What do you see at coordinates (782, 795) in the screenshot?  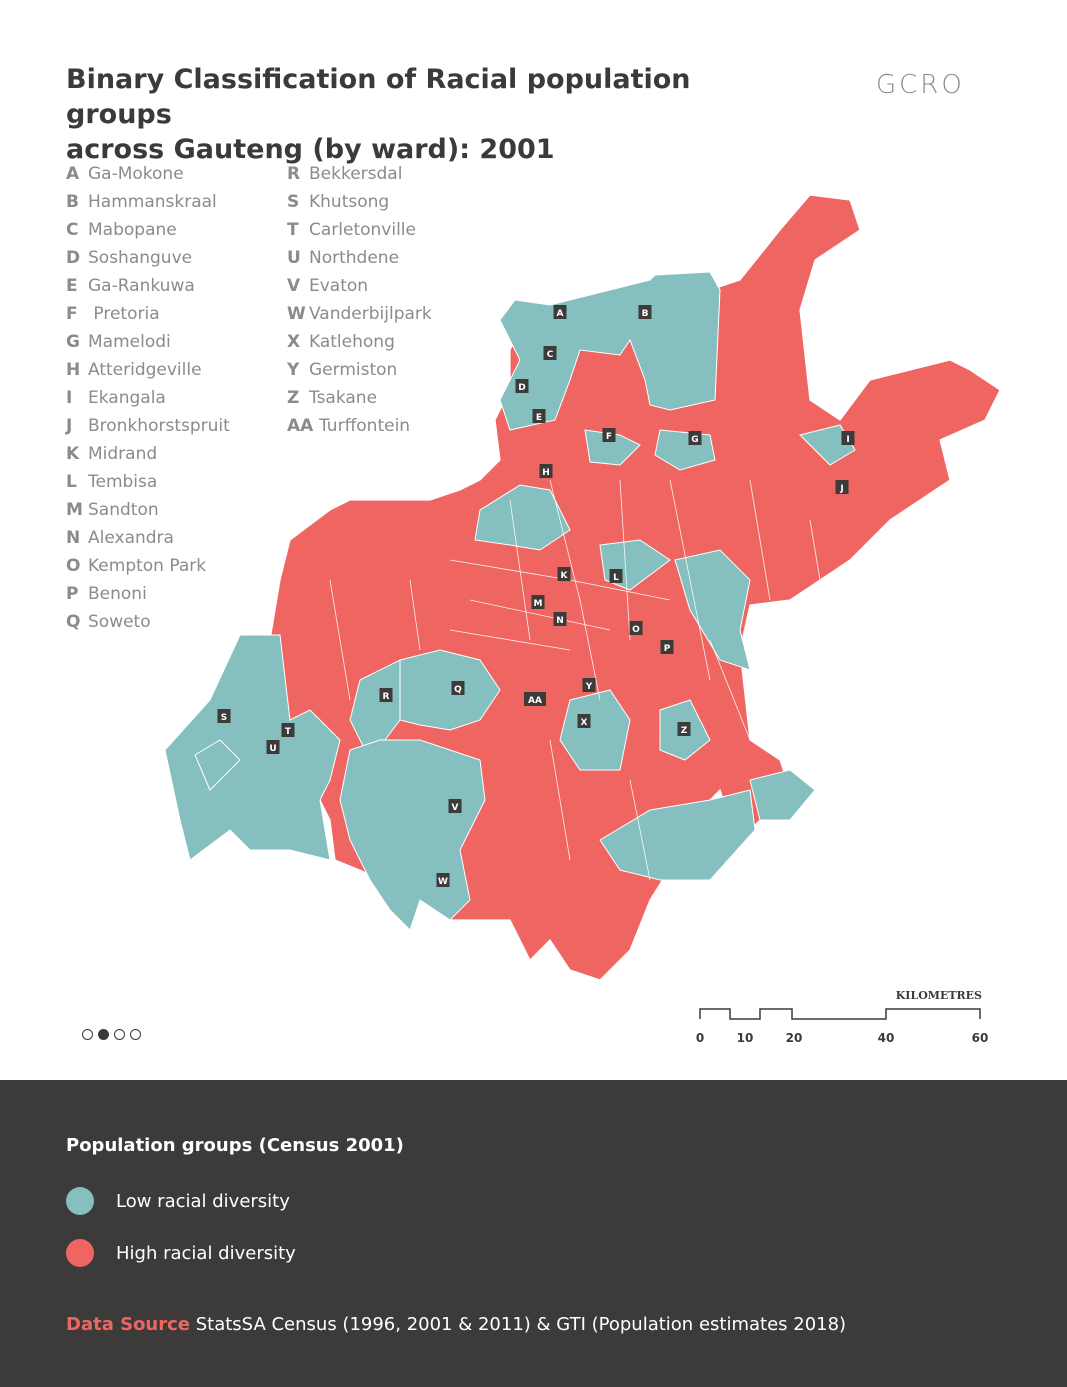 I see `low-diversity-east-edge` at bounding box center [782, 795].